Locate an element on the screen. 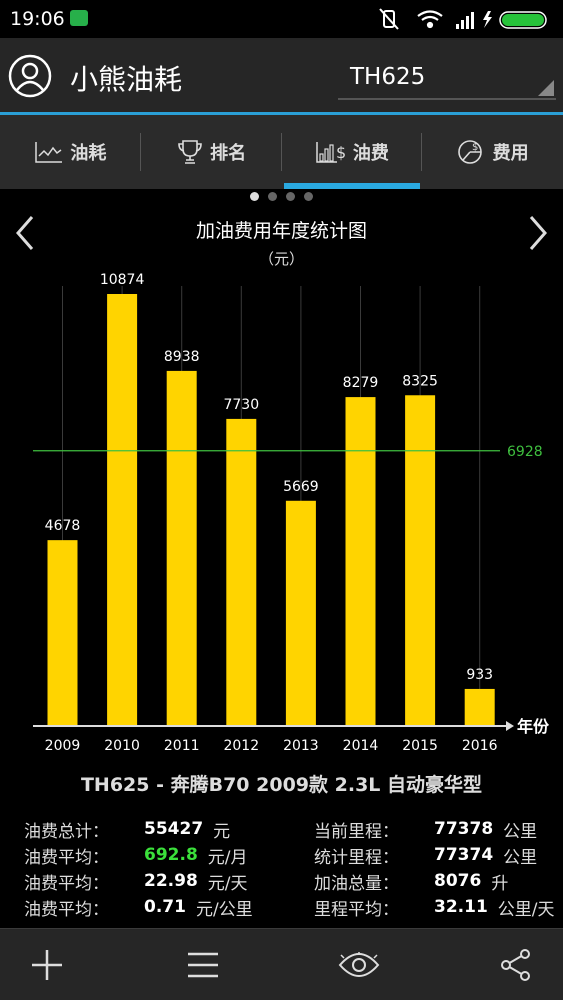 Image resolution: width=563 pixels, height=1000 pixels. view-button is located at coordinates (359, 965).